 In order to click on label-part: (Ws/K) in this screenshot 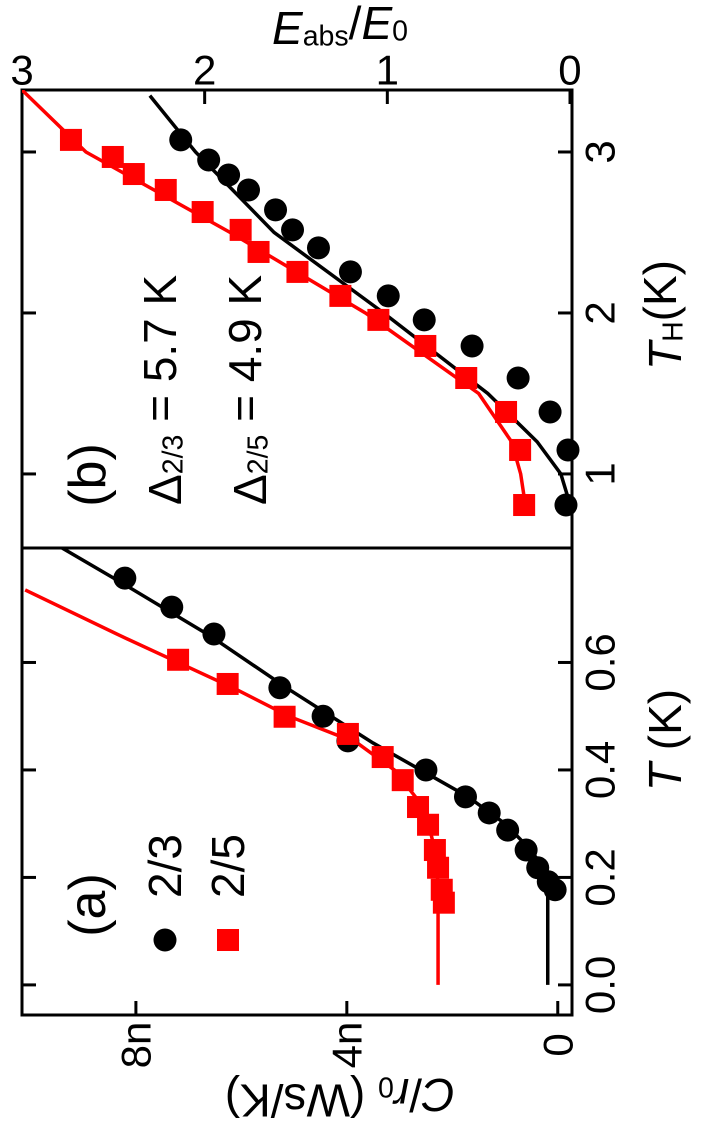, I will do `click(301, 1098)`.